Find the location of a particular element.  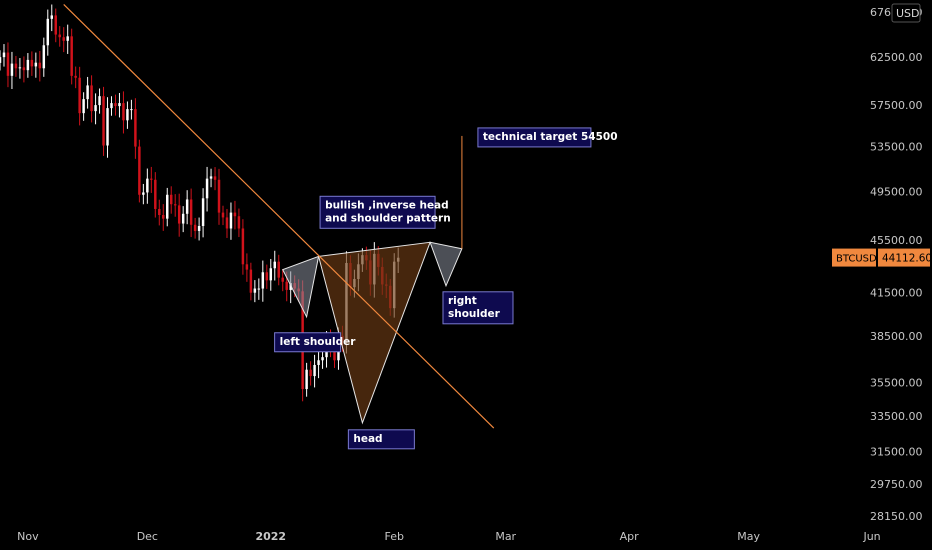

annotation-label: left shoulder is located at coordinates (315, 342).